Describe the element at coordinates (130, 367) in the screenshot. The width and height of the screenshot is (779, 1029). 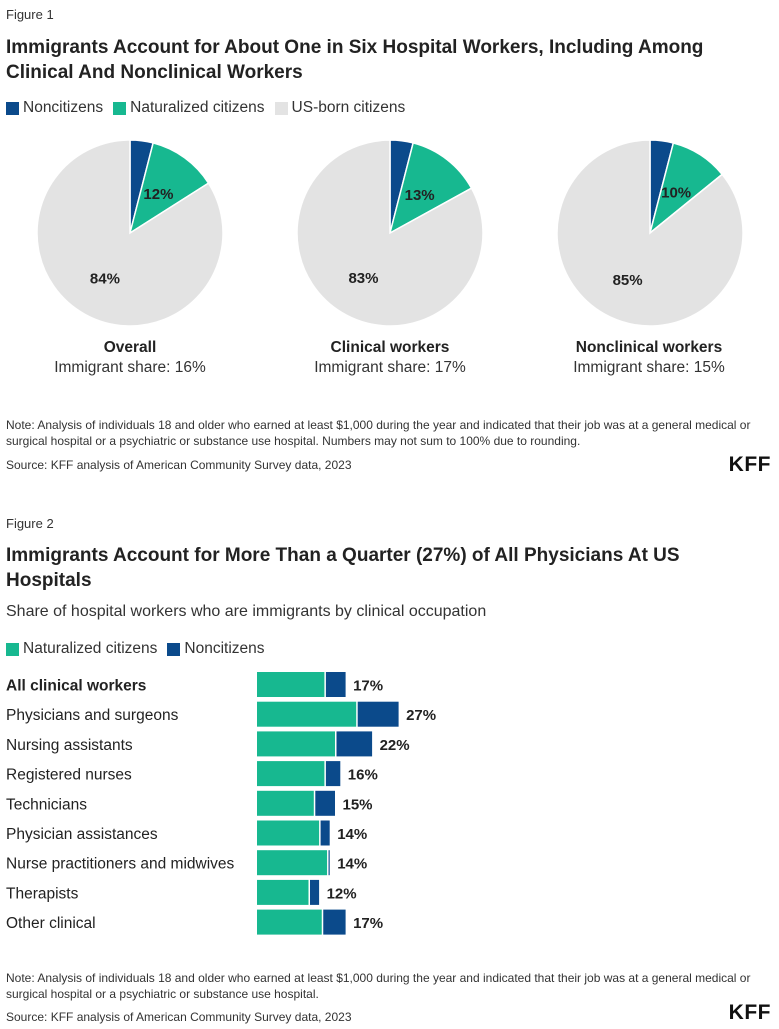
I see `pie-subtitle-overall: Immigrant share: 16%` at that location.